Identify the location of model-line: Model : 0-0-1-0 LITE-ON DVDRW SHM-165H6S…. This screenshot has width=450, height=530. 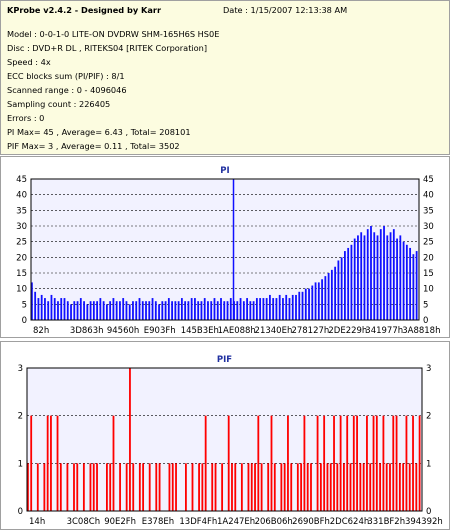
(113, 34).